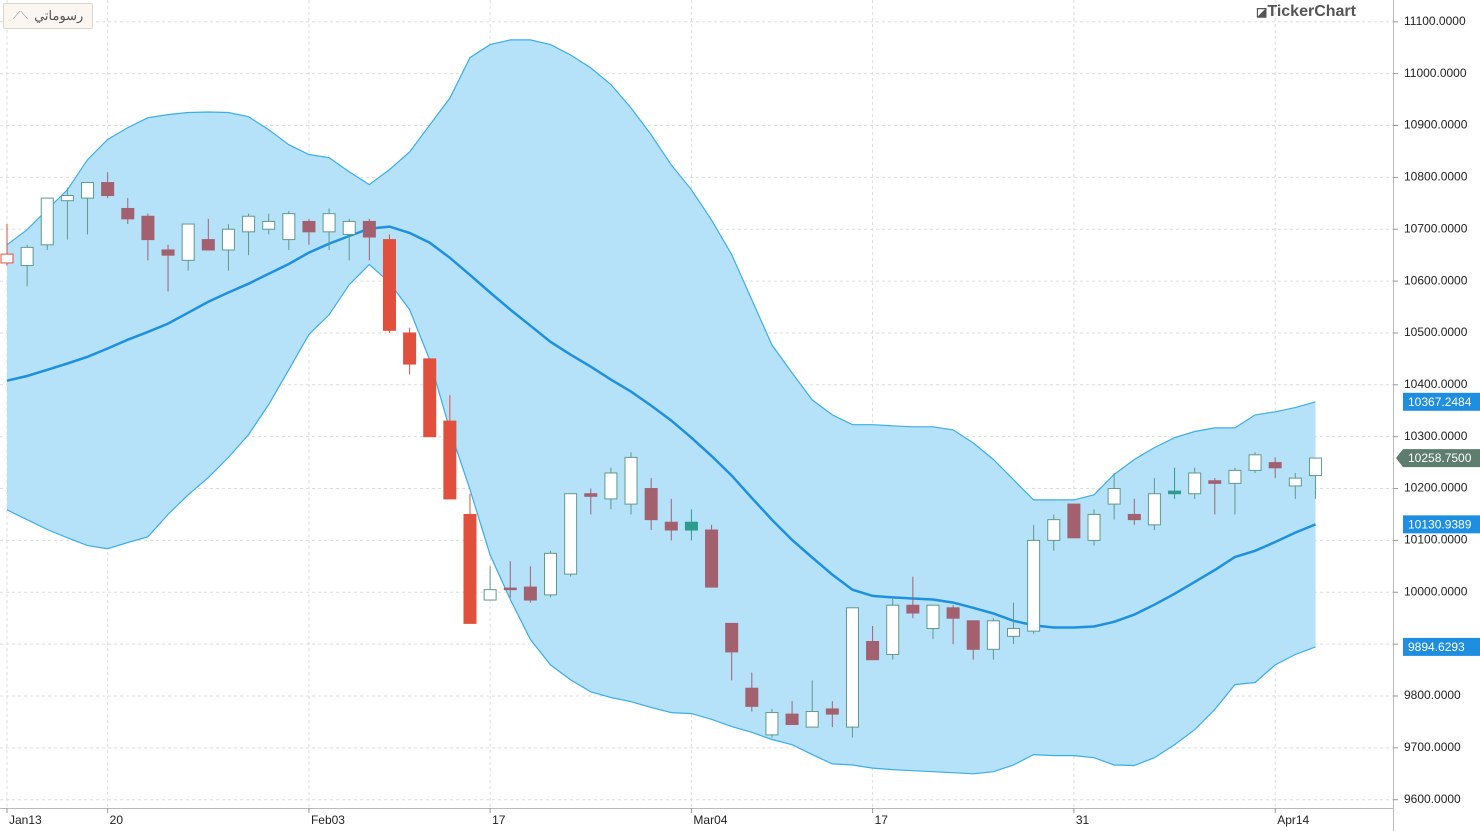 The image size is (1480, 831). I want to click on logo-icon: ◪, so click(1262, 12).